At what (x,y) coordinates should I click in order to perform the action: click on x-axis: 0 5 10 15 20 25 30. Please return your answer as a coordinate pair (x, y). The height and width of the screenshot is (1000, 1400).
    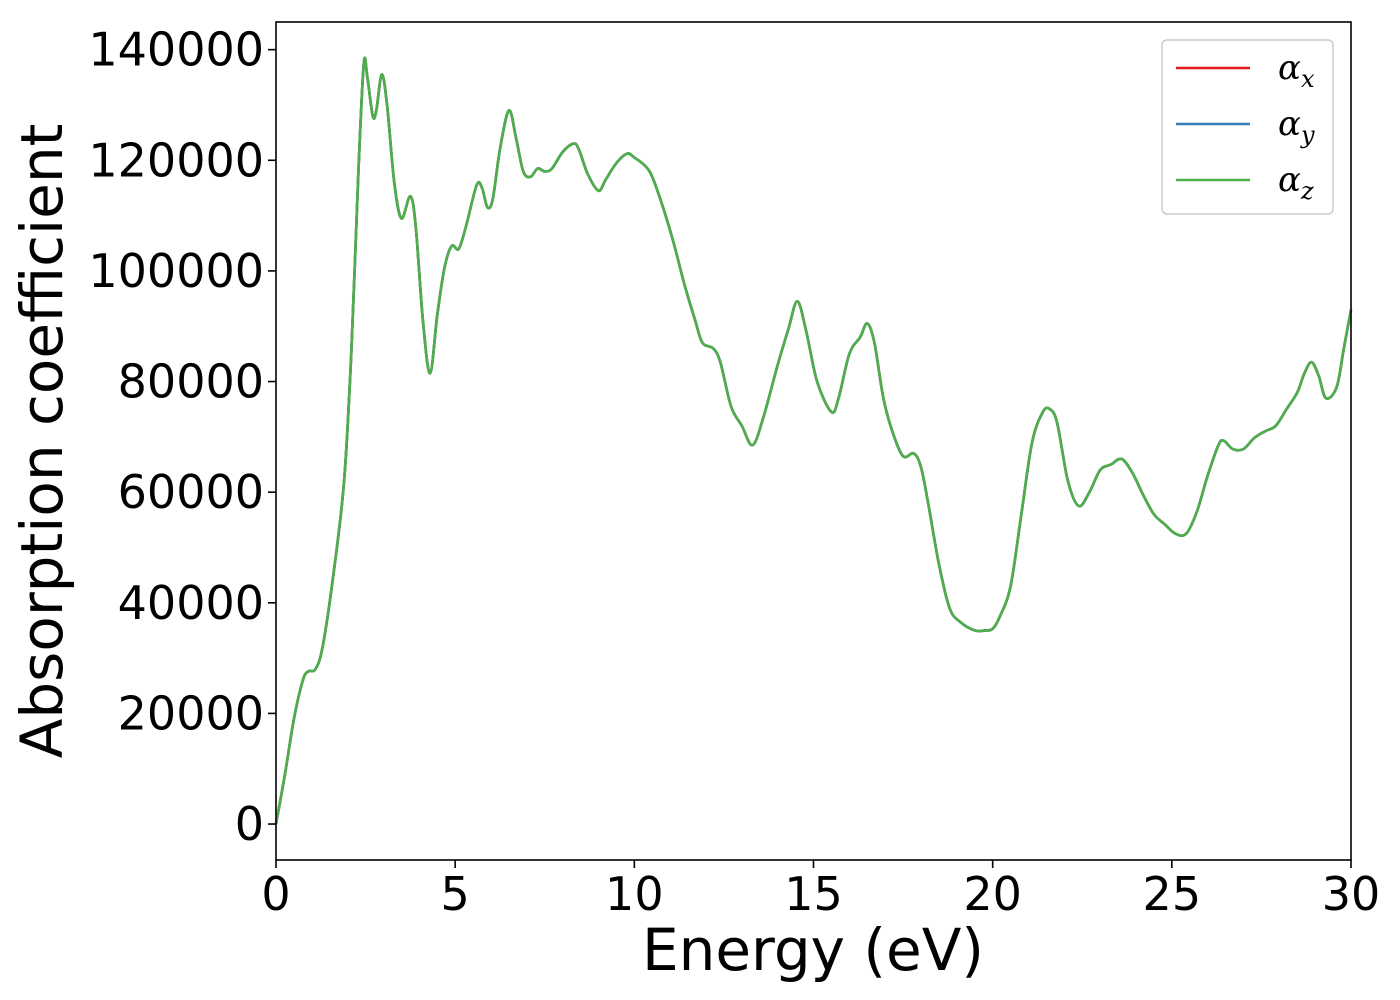
    Looking at the image, I should click on (820, 890).